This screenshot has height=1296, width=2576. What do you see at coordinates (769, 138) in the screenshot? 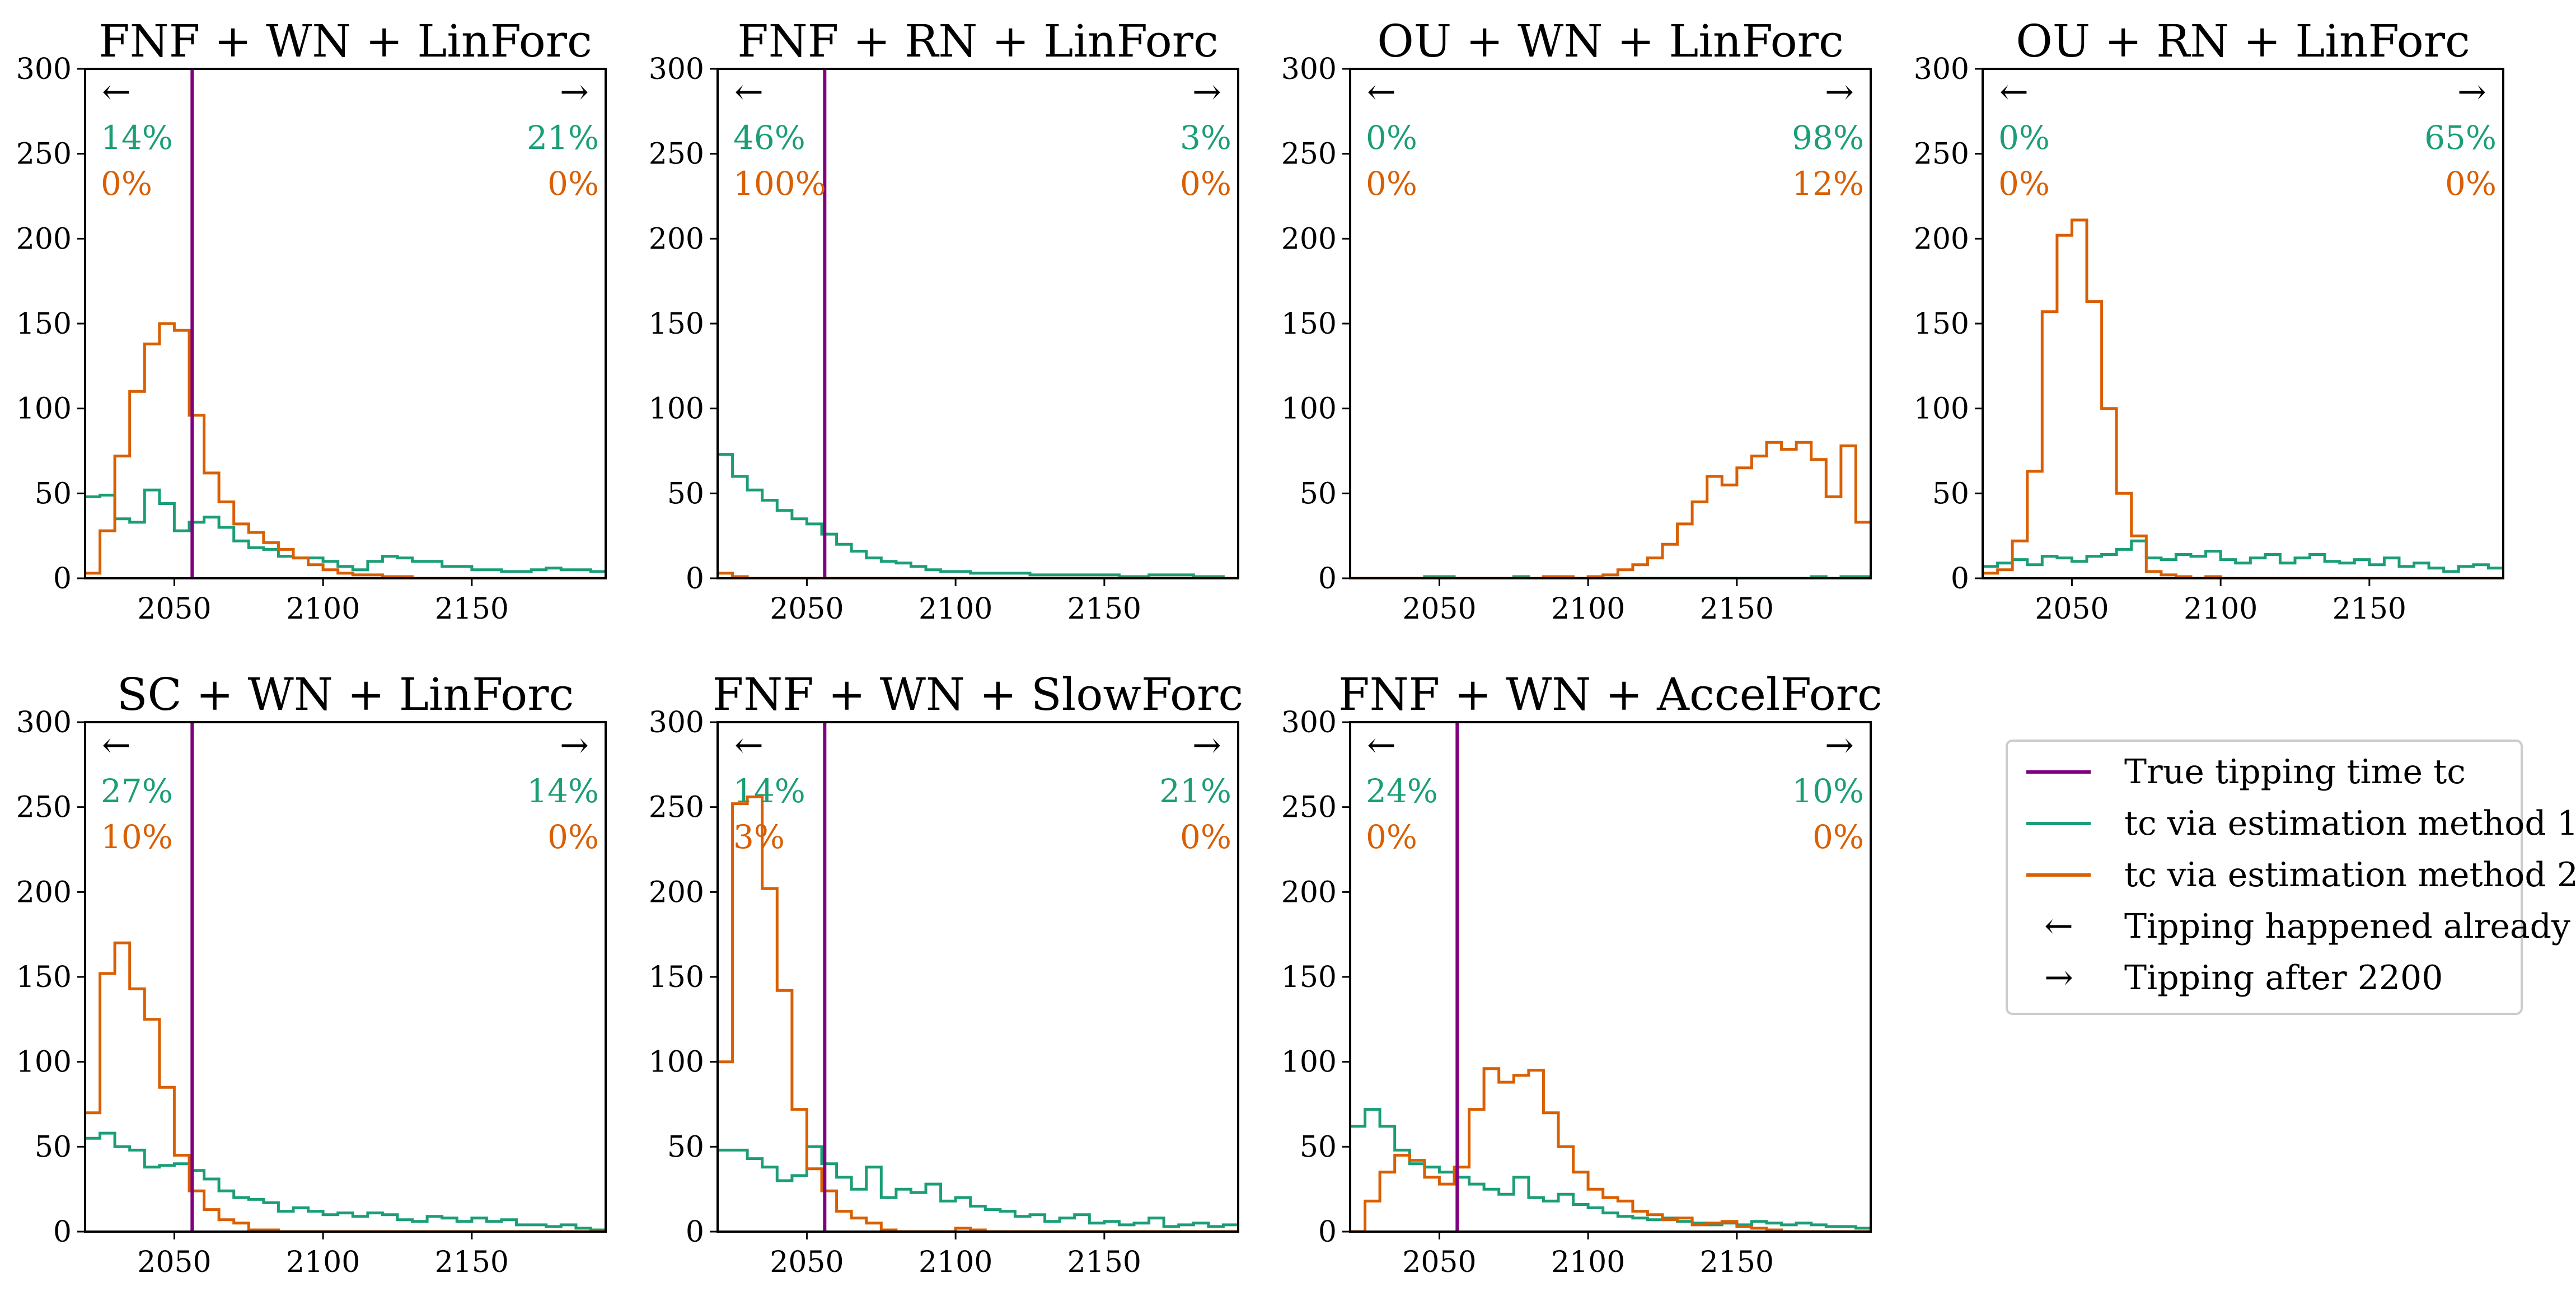
I see `tipped-already-method1: 46%` at bounding box center [769, 138].